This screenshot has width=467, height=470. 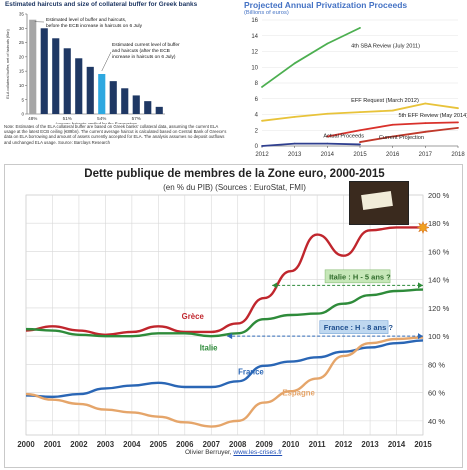 What do you see at coordinates (209, 347) in the screenshot?
I see `series-label: Italie` at bounding box center [209, 347].